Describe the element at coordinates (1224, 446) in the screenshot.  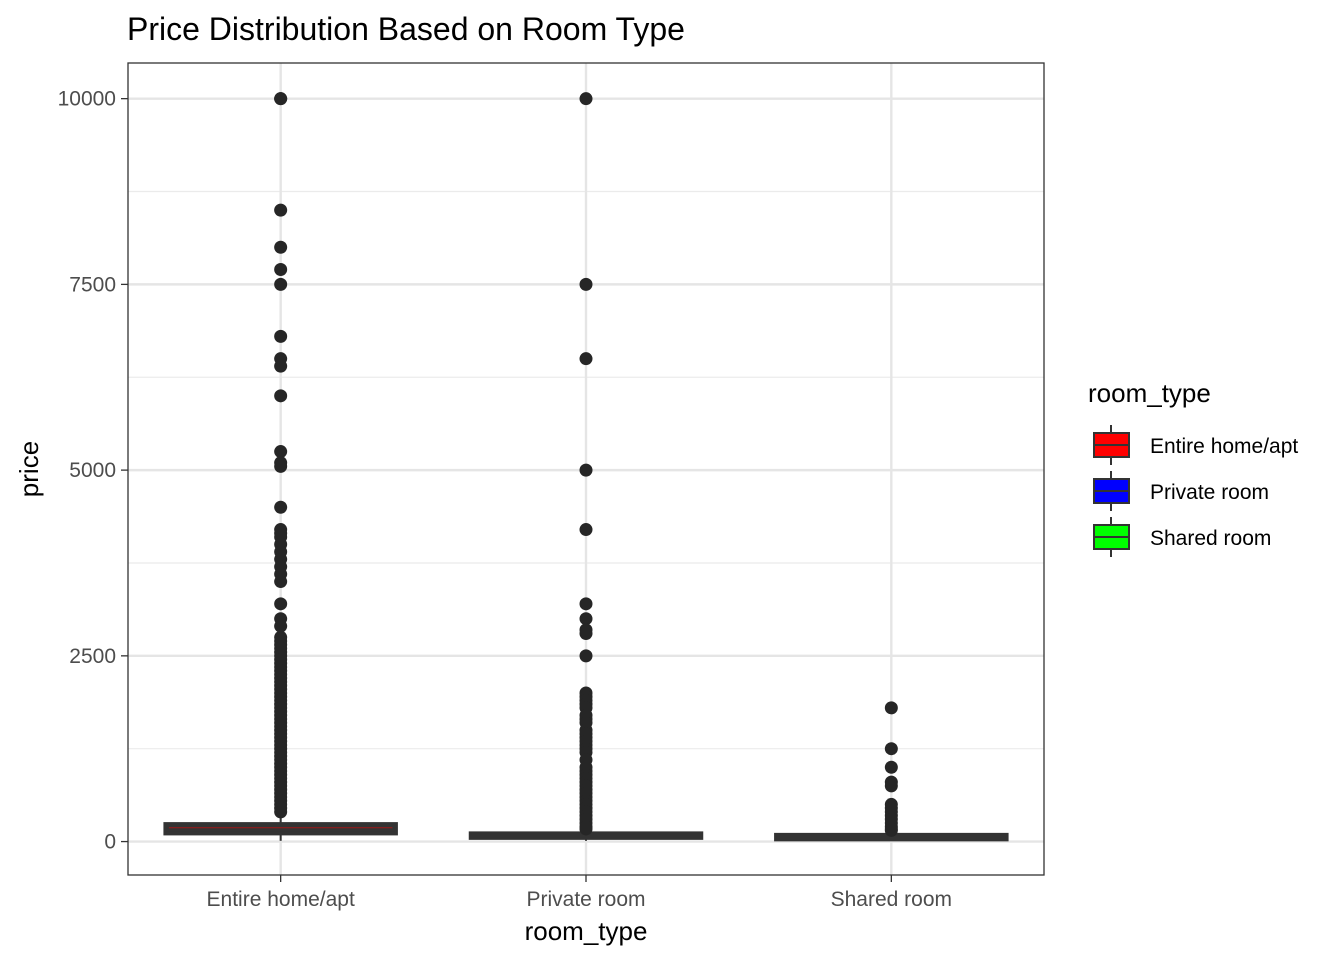
I see `legend-label: Entire home/apt` at that location.